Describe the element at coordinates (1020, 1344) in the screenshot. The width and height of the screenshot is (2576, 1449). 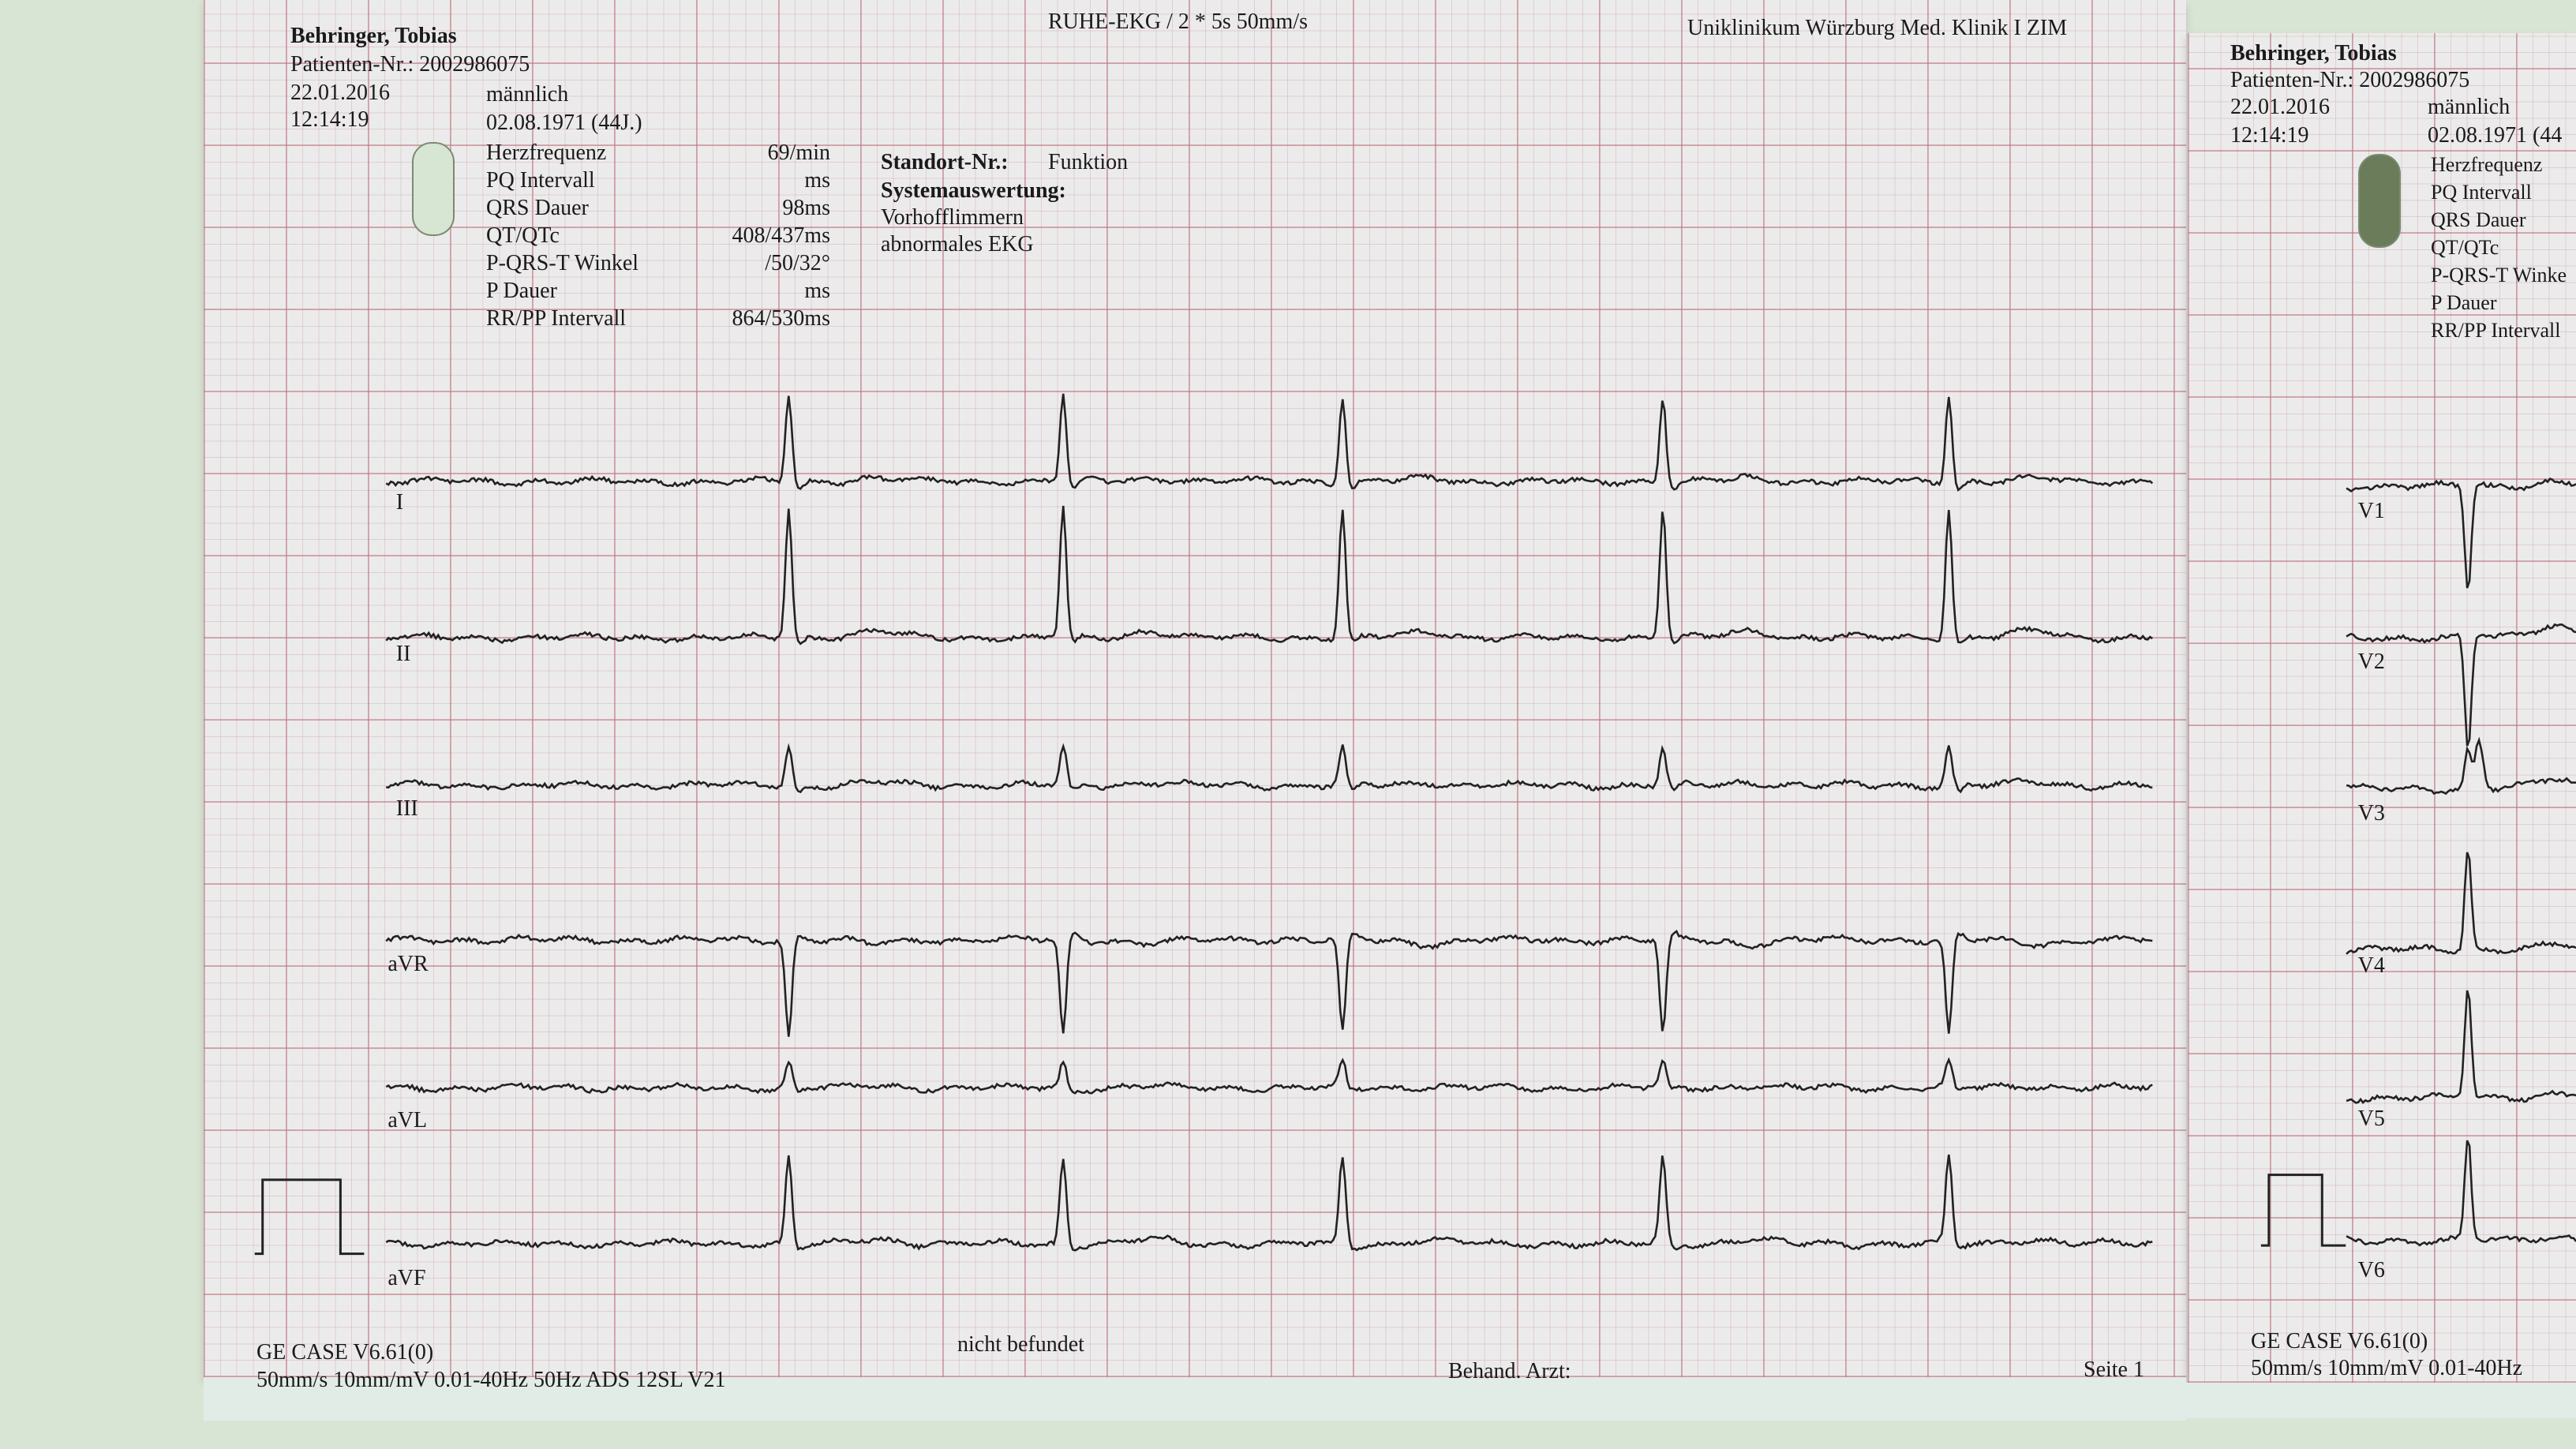
I see `report-status: nicht befundet` at that location.